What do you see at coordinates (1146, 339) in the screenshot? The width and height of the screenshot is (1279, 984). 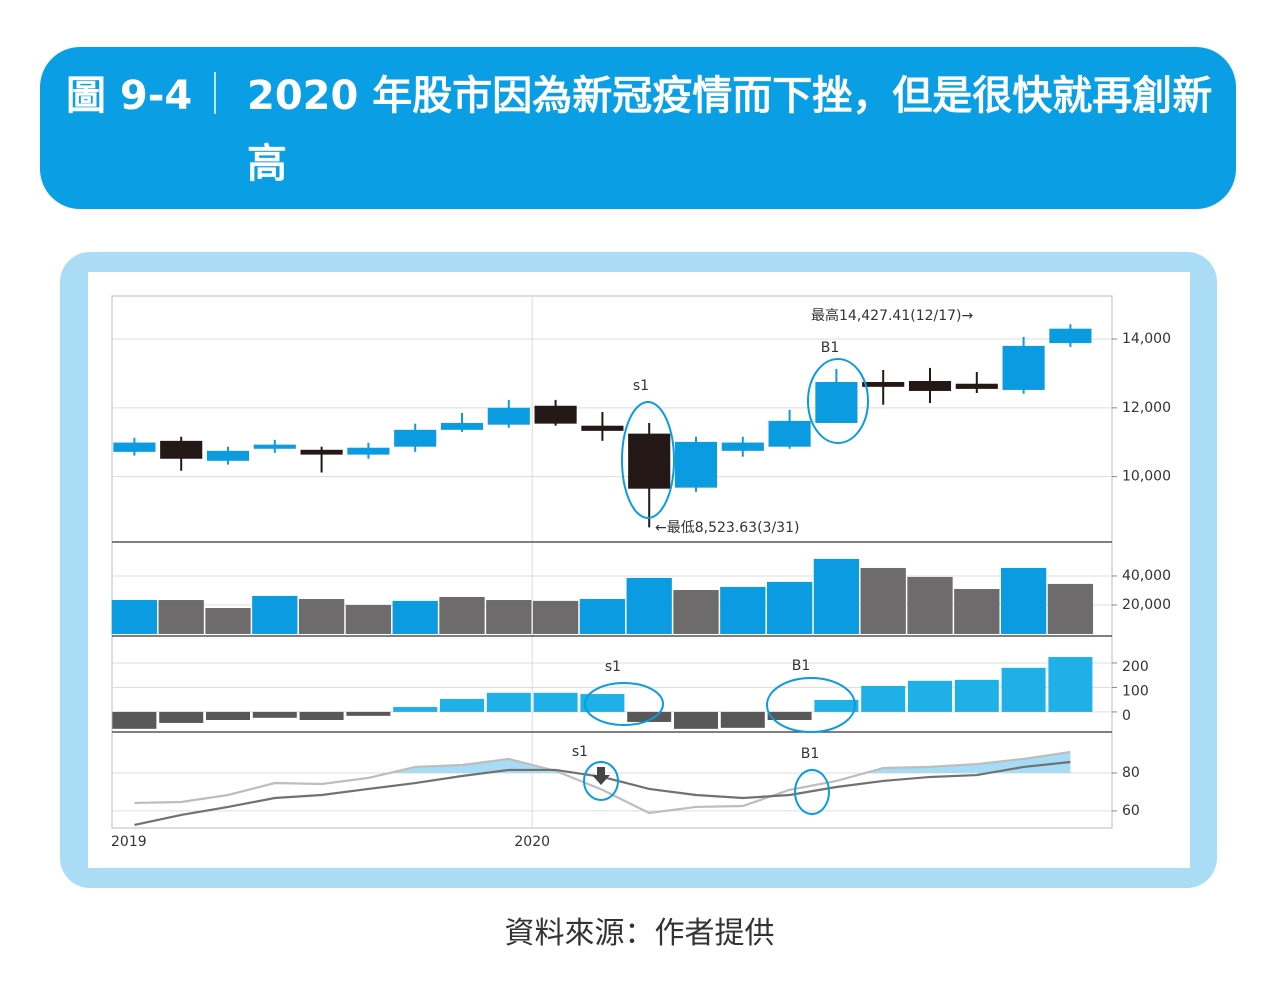 I see `y-tick-label: 14,000` at bounding box center [1146, 339].